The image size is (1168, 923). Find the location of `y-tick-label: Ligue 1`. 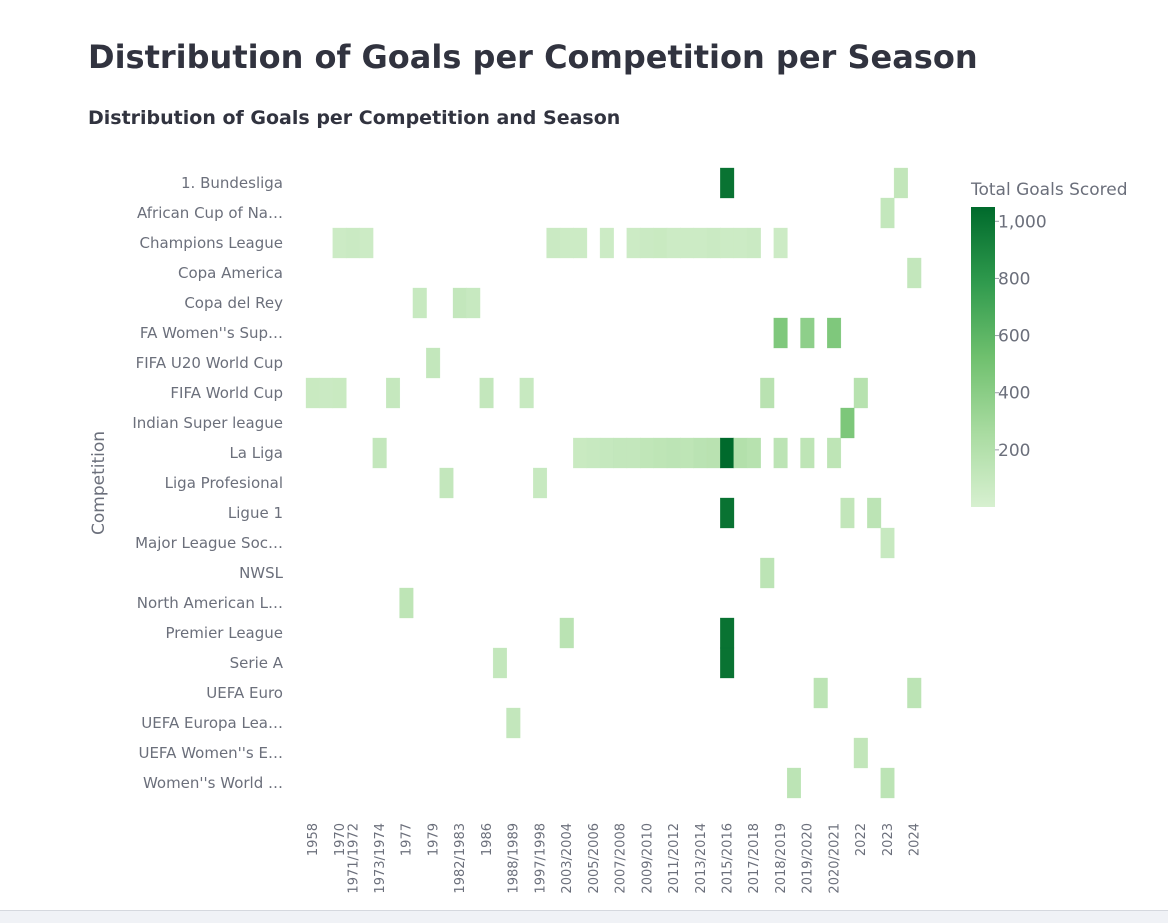

y-tick-label: Ligue 1 is located at coordinates (255, 513).